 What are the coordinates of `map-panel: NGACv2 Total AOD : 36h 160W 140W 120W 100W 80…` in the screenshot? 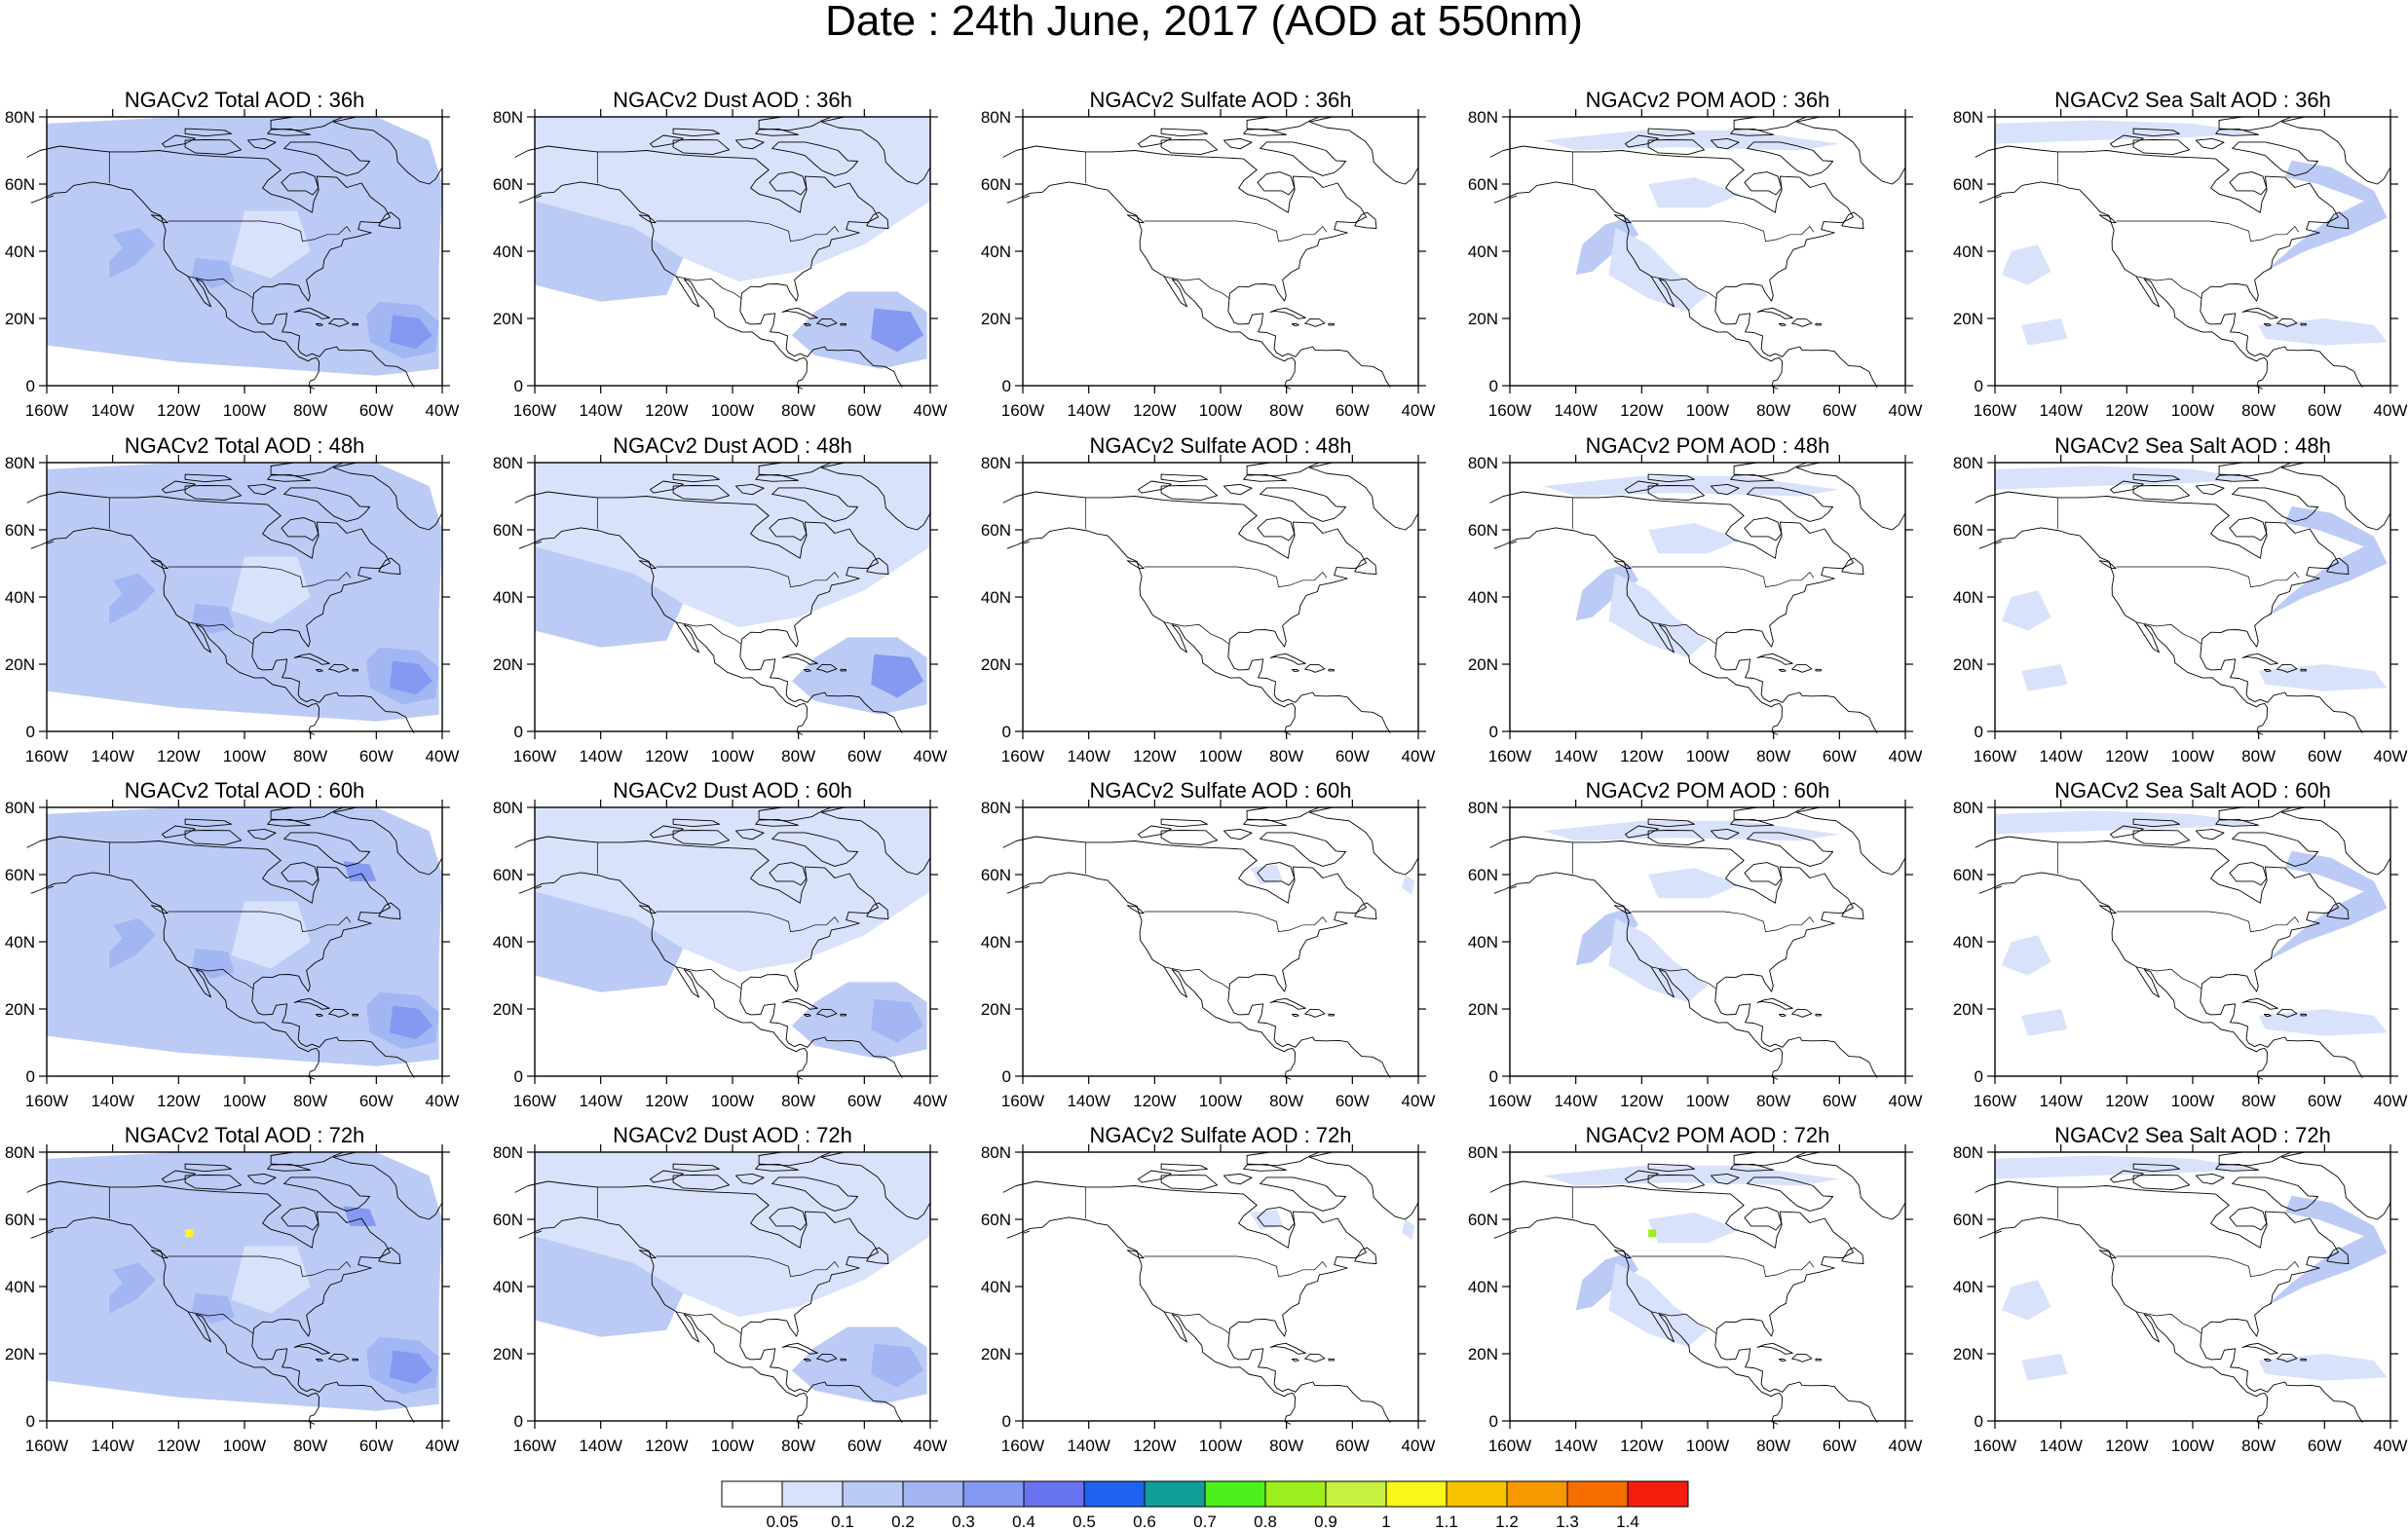 It's located at (232, 254).